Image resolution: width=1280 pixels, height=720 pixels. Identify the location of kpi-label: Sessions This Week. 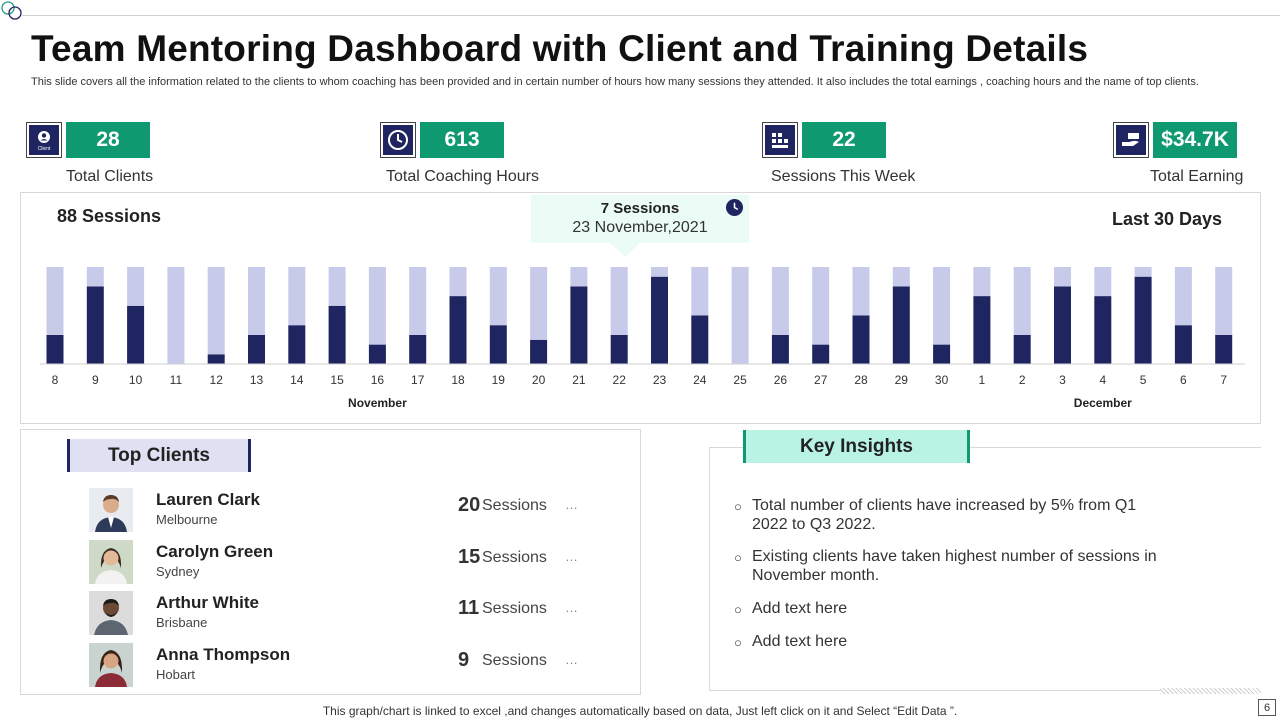
(843, 176).